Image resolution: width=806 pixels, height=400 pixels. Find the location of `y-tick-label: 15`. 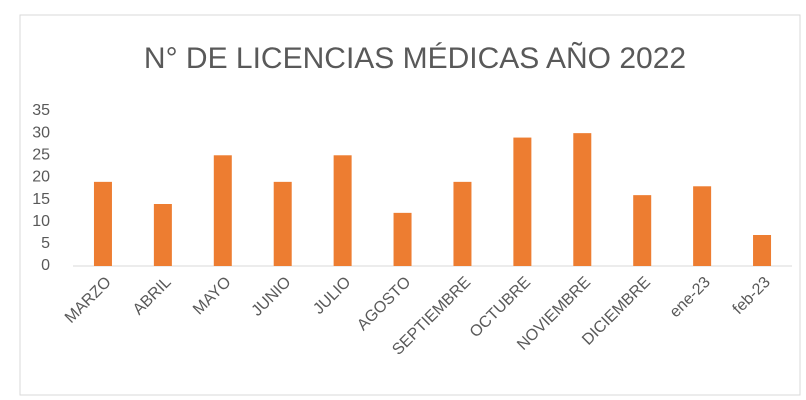

y-tick-label: 15 is located at coordinates (41, 199).